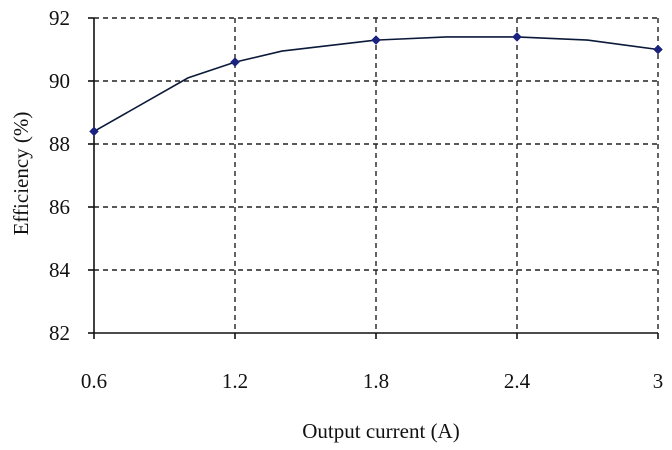 The width and height of the screenshot is (672, 450). Describe the element at coordinates (59, 81) in the screenshot. I see `y-tick-label: 90` at that location.